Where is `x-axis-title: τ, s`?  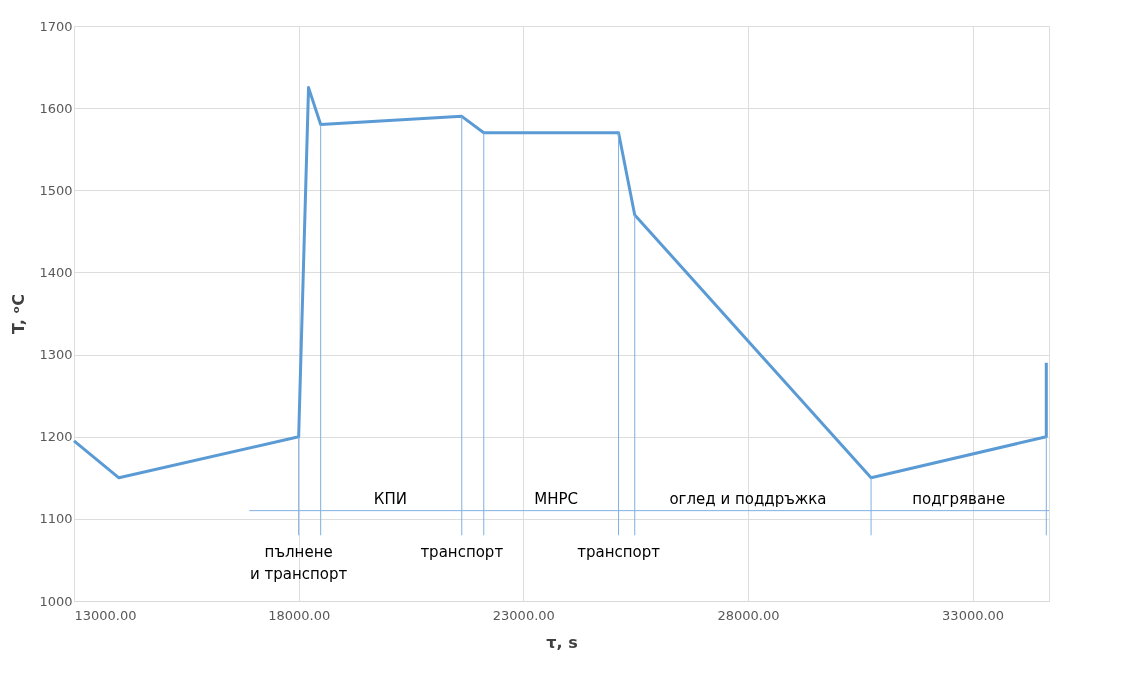 x-axis-title: τ, s is located at coordinates (562, 642).